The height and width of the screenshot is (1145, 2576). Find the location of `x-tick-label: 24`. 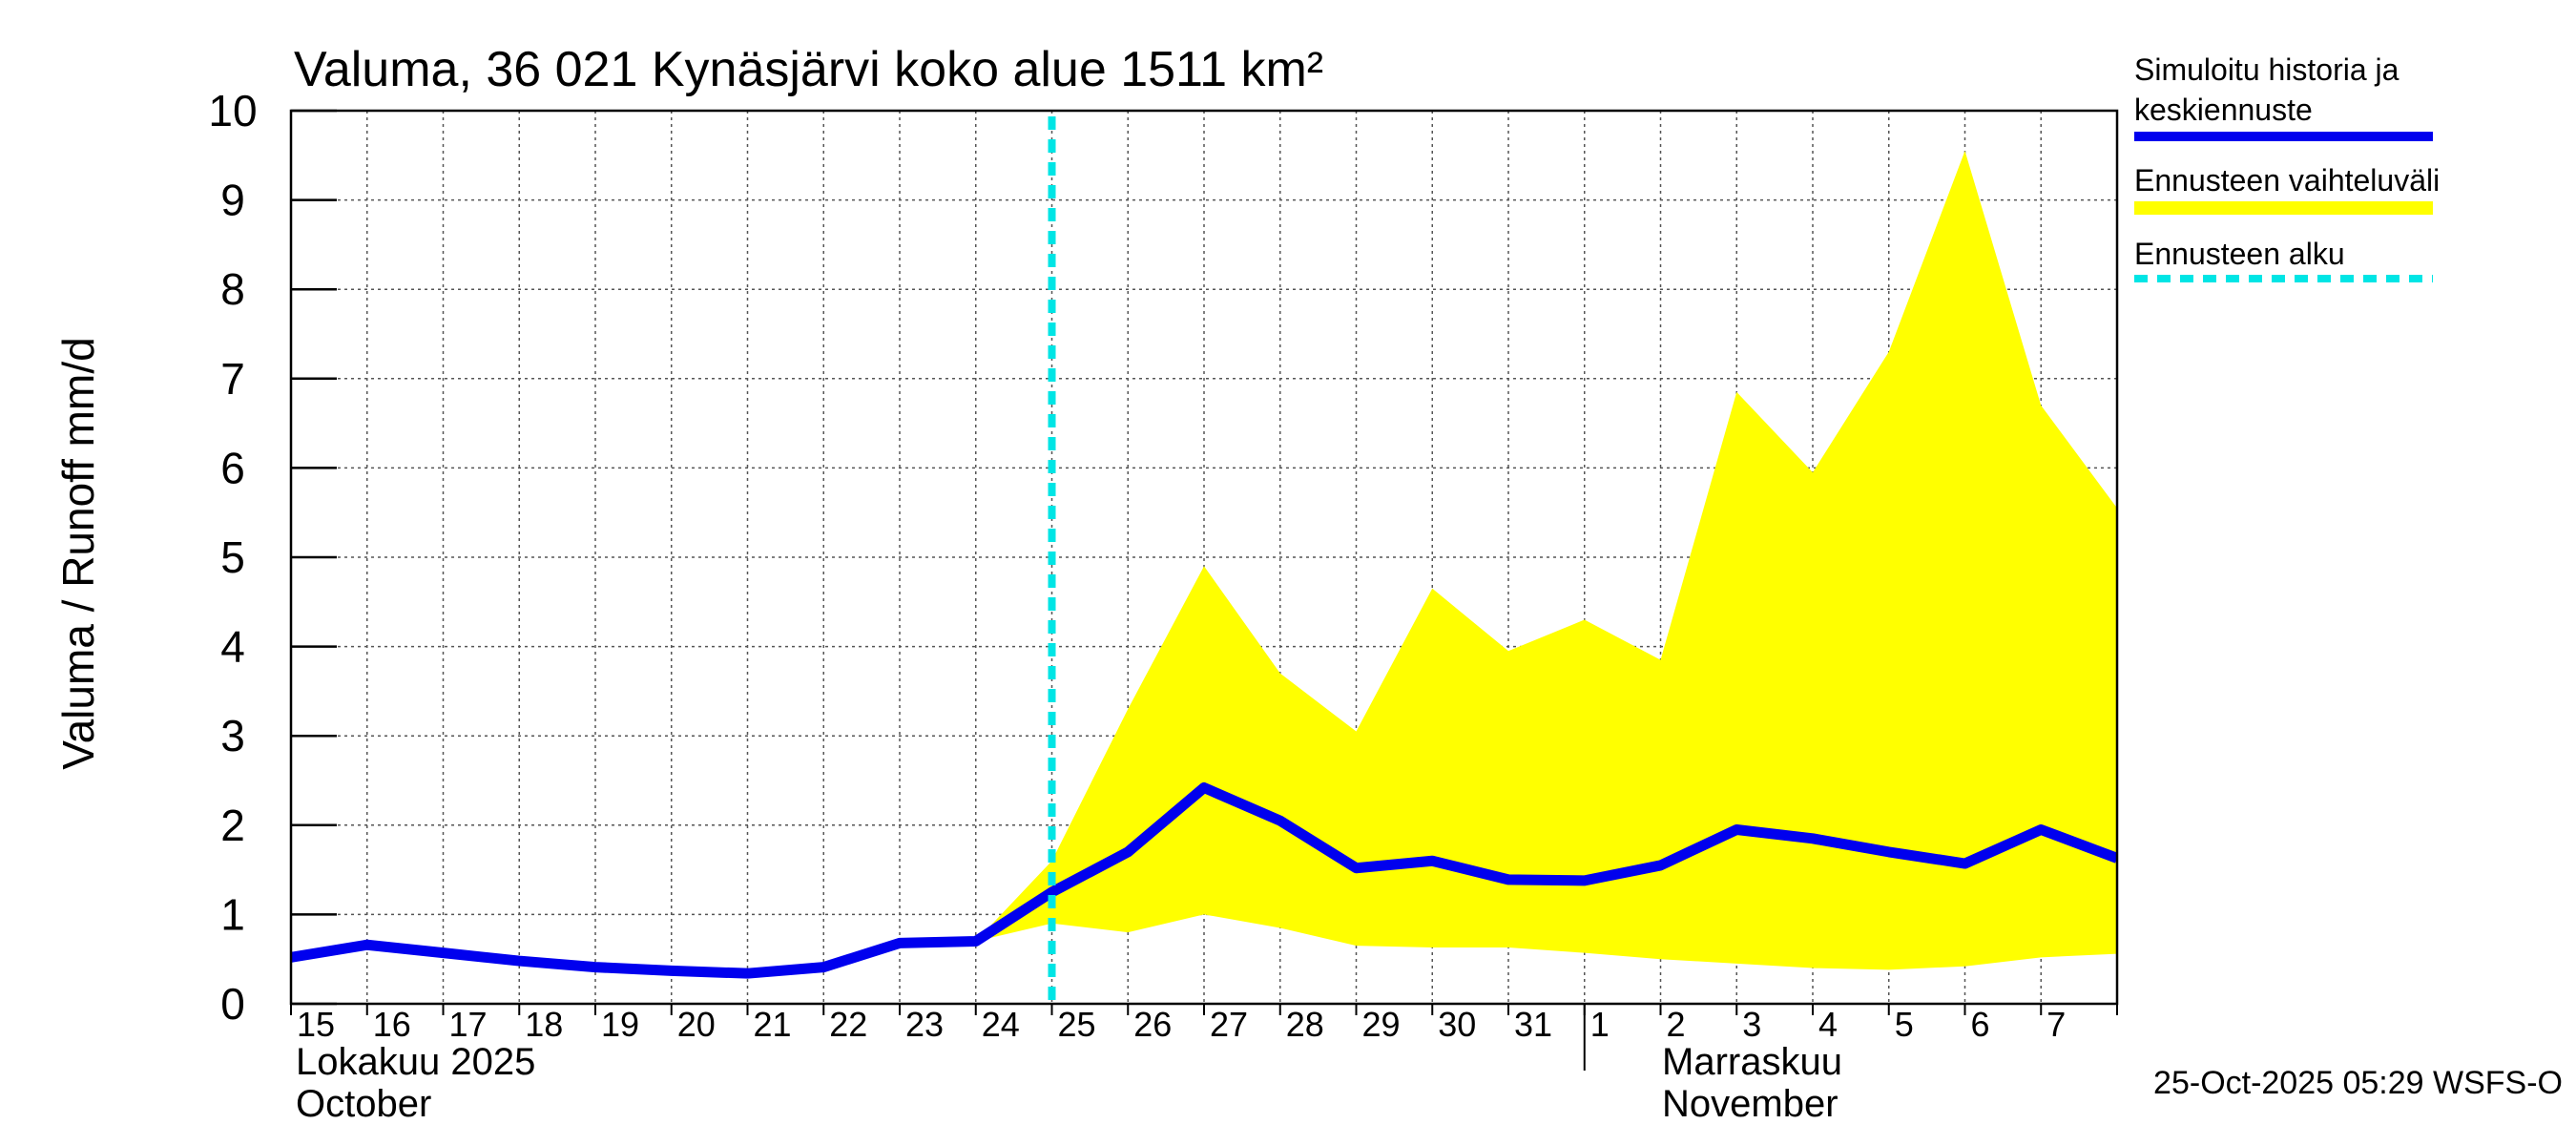

x-tick-label: 24 is located at coordinates (1001, 1025).